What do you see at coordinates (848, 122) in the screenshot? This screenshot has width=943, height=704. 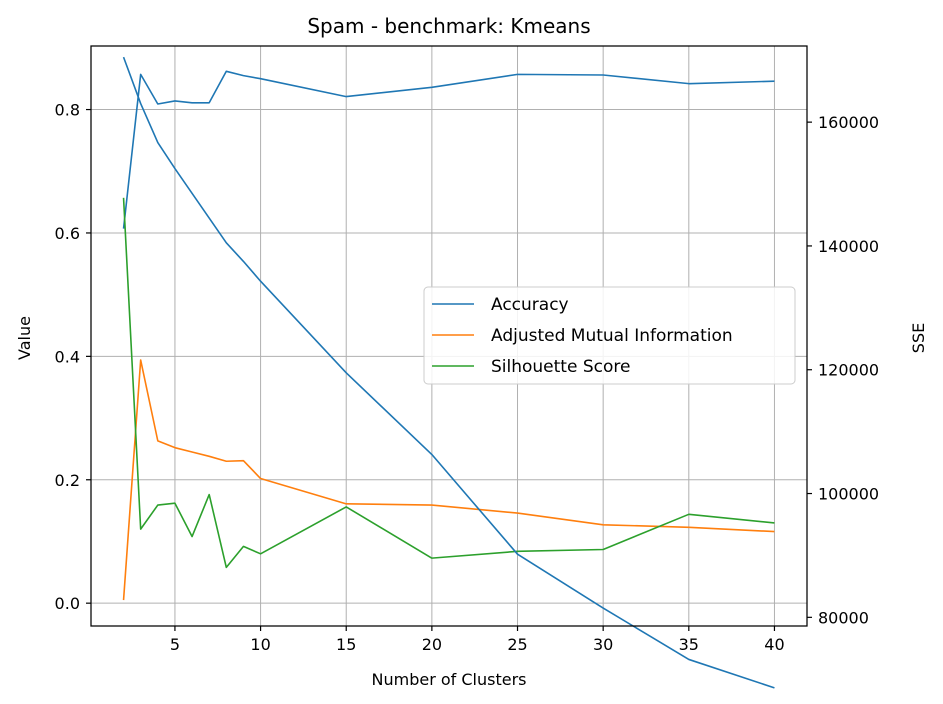 I see `y2-tick-label: 160000` at bounding box center [848, 122].